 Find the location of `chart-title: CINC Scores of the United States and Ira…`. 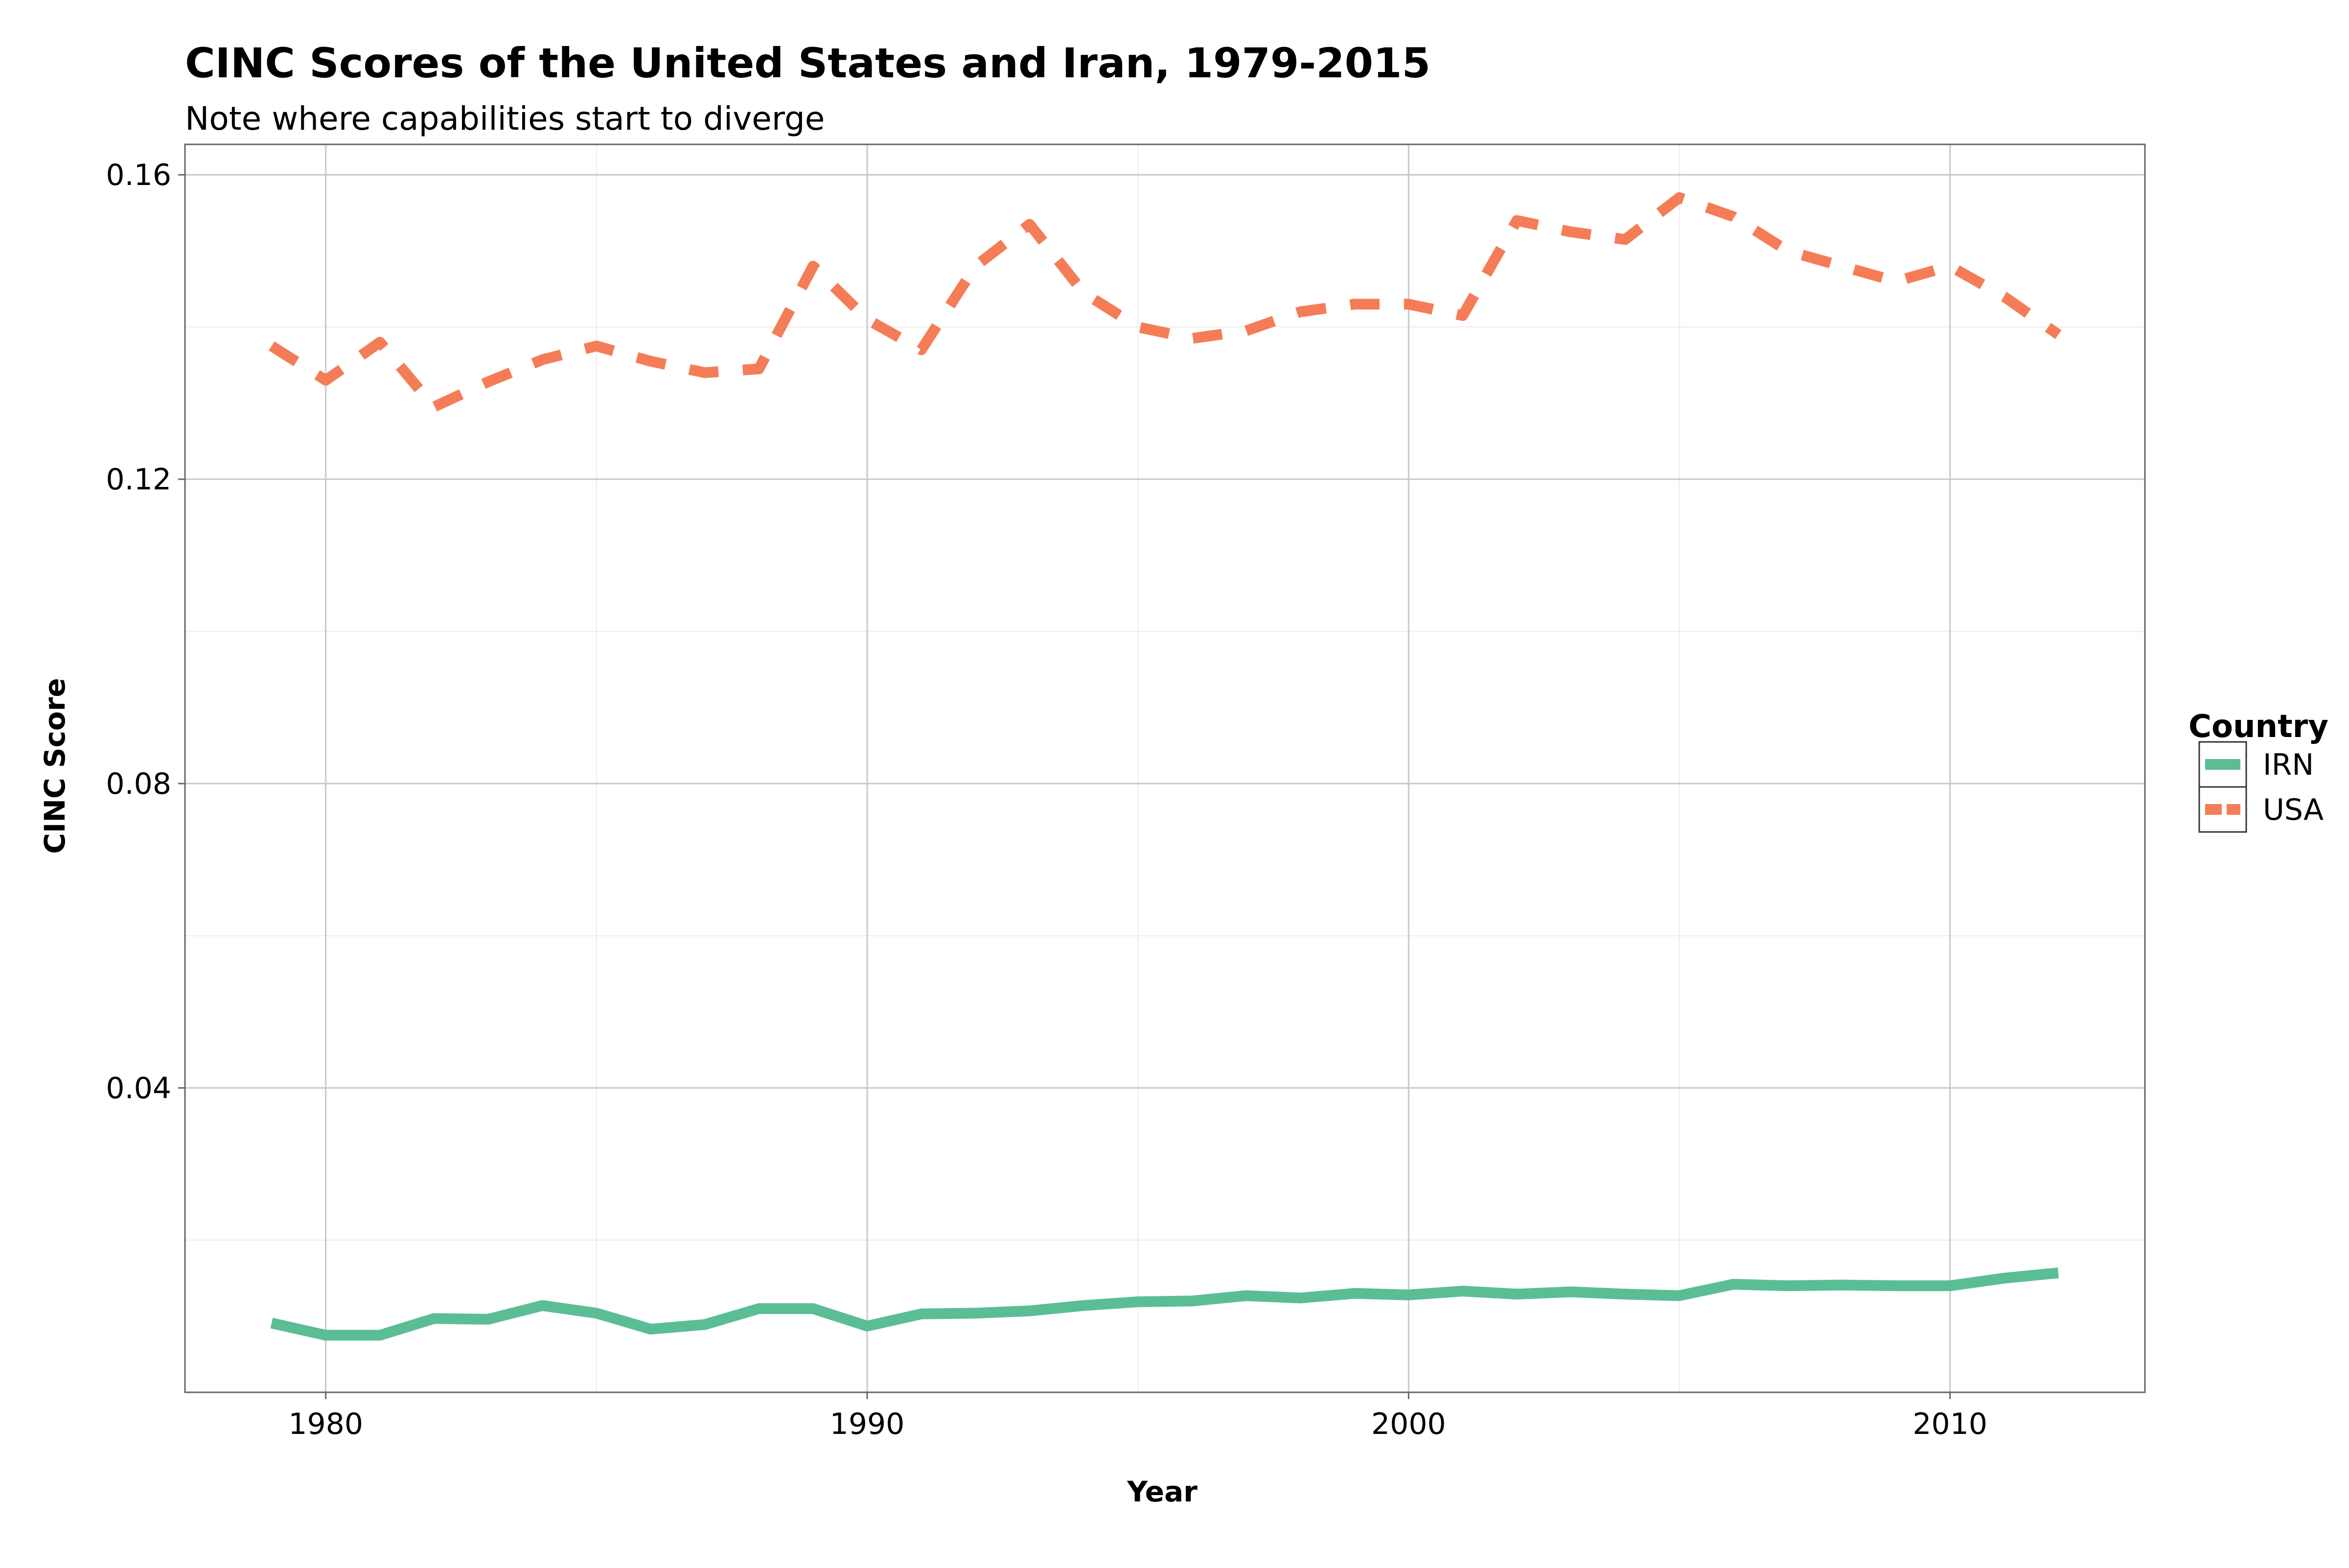

chart-title: CINC Scores of the United States and Ira… is located at coordinates (807, 63).